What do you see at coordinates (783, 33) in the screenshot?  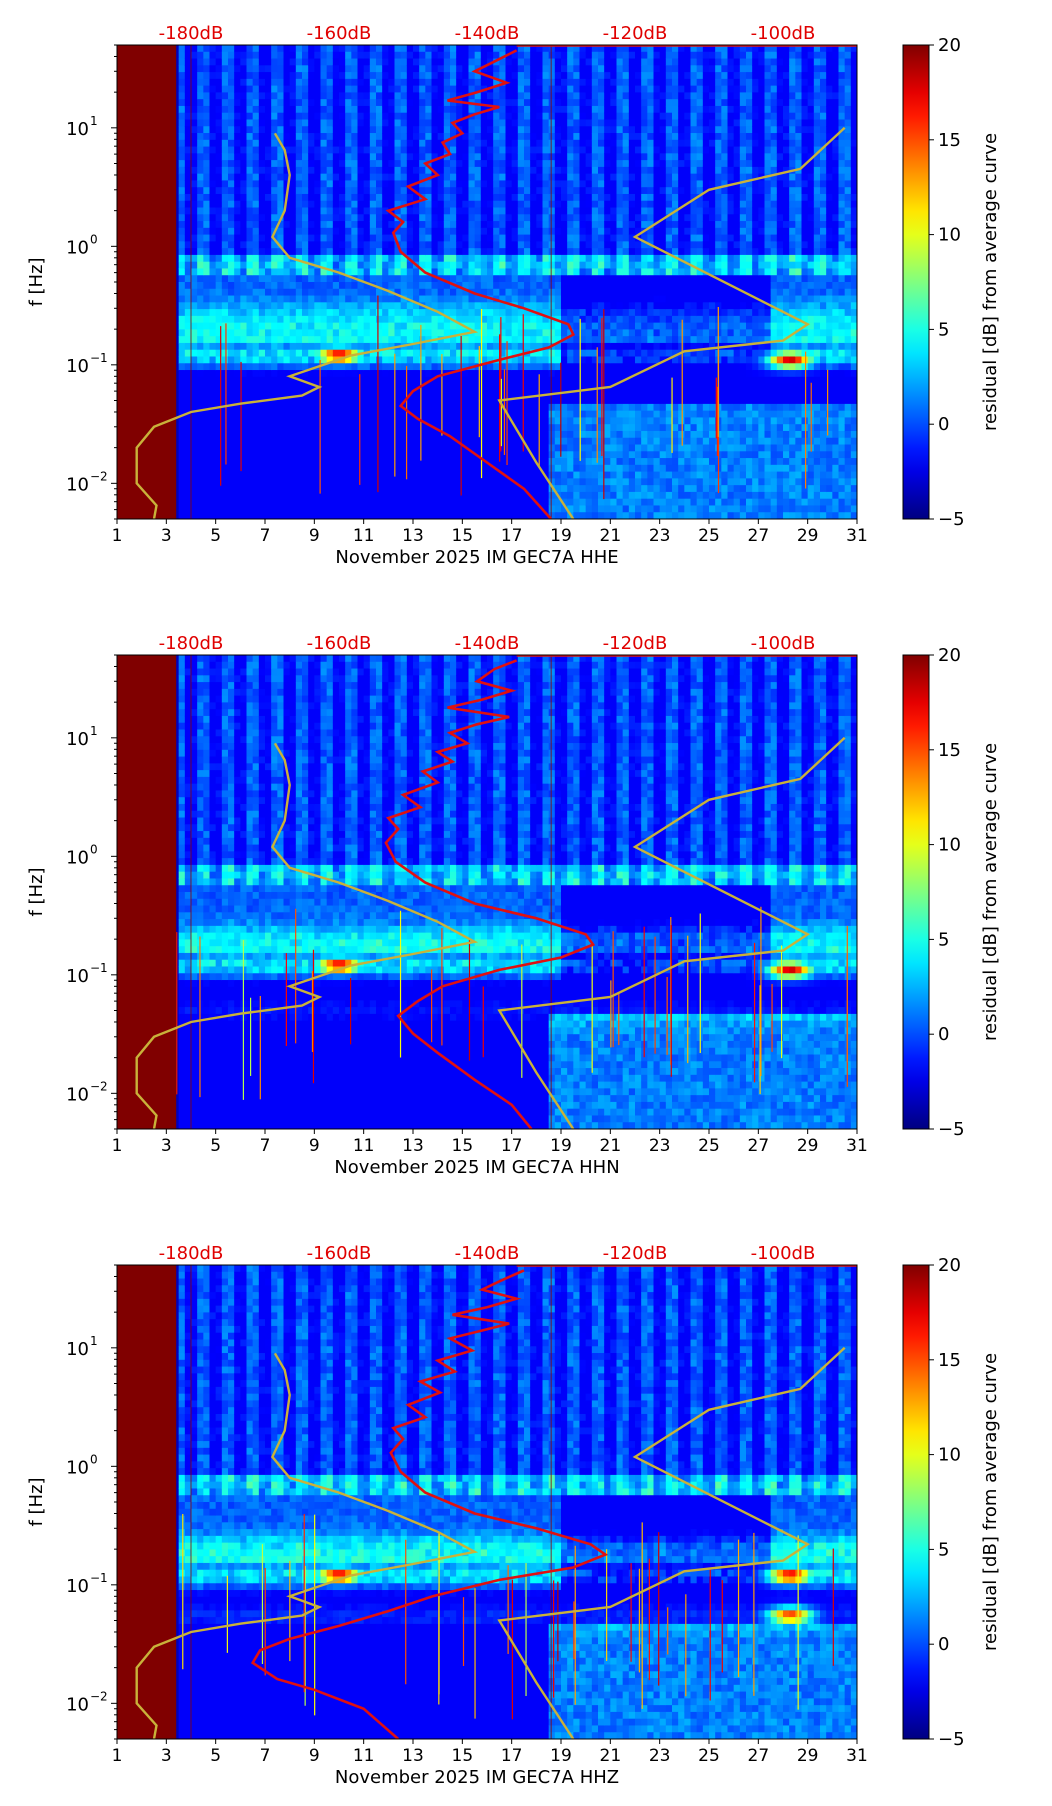 I see `top-db-tick-label: -100dB` at bounding box center [783, 33].